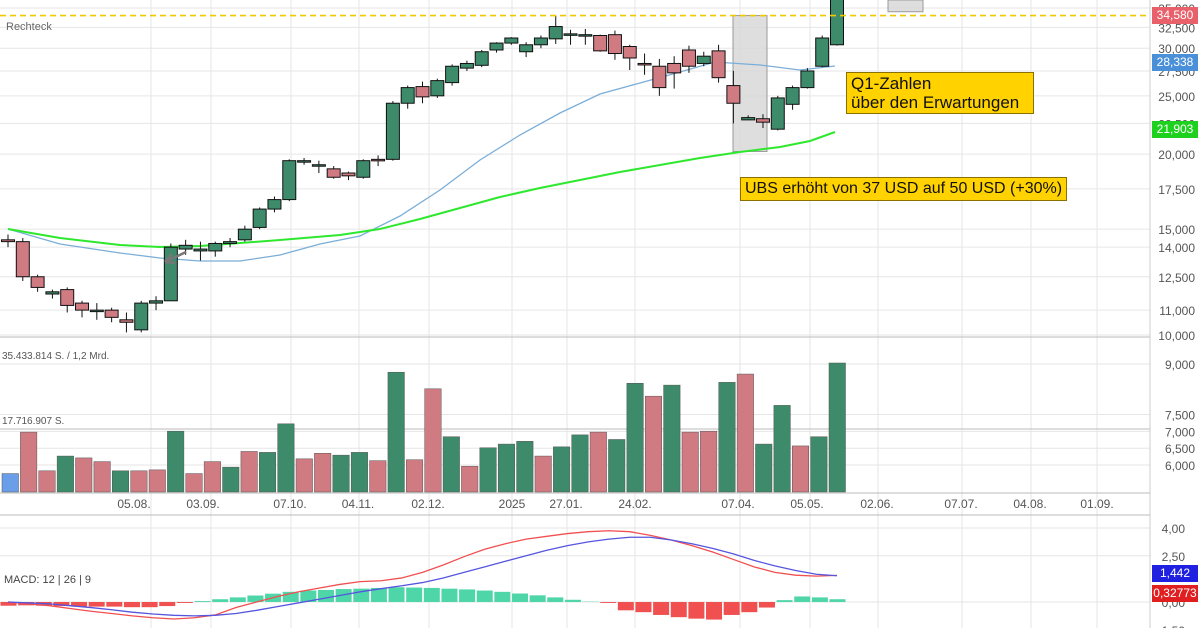  What do you see at coordinates (1172, 626) in the screenshot?
I see `macd-tick-label: -1,50` at bounding box center [1172, 626].